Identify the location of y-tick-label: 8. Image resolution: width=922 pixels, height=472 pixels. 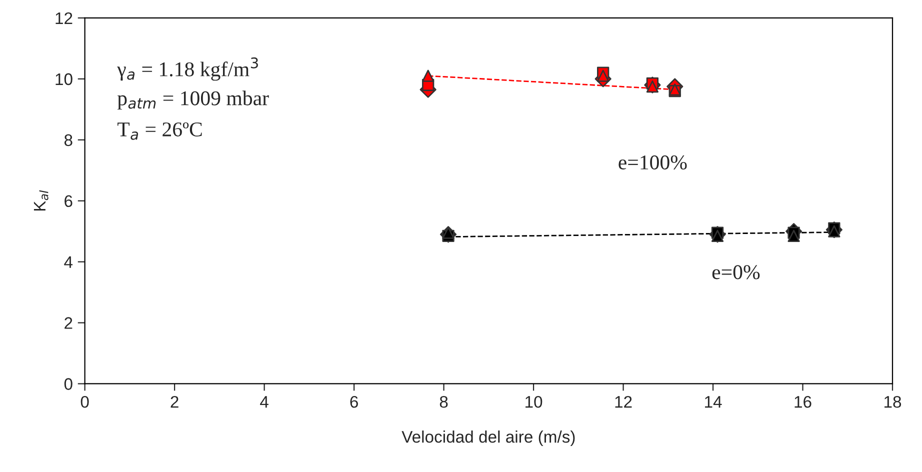
(68, 140).